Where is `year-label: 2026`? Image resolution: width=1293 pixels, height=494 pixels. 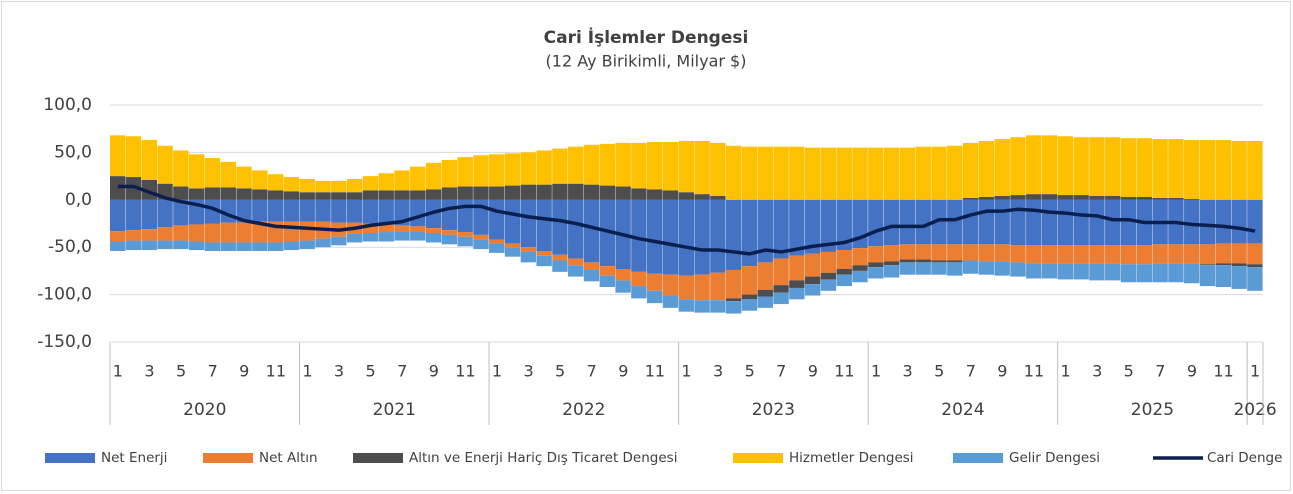
year-label: 2026 is located at coordinates (1254, 410).